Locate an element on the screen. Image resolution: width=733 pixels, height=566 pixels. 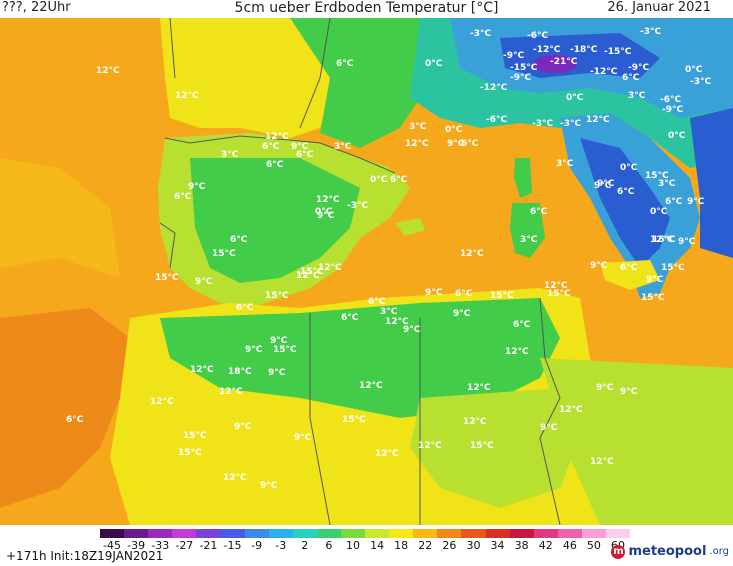
alps-peak-cold is located at coordinates (555, 64).